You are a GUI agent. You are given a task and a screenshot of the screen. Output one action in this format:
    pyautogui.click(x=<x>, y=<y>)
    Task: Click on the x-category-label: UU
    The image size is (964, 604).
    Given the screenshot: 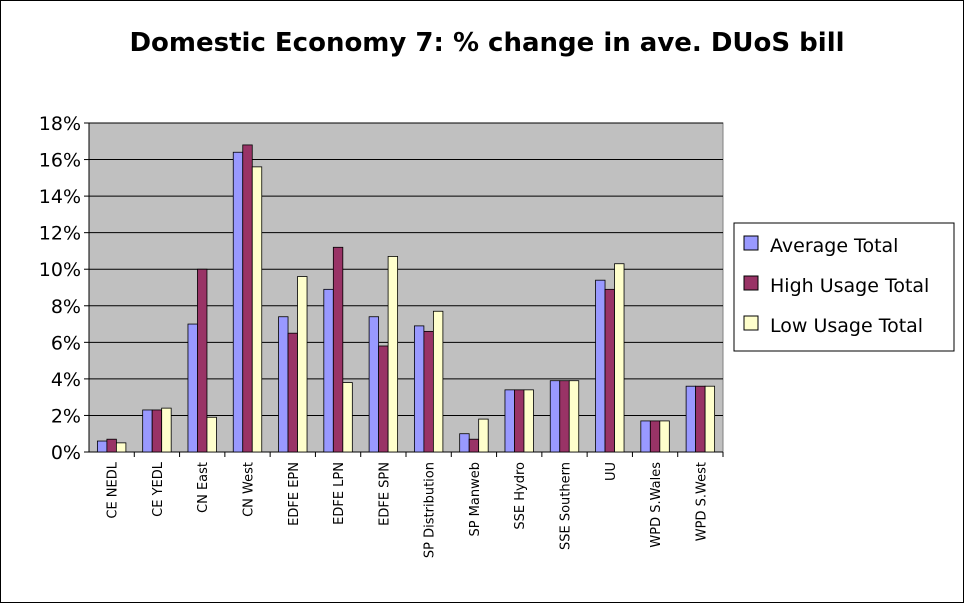 What is the action you would take?
    pyautogui.click(x=611, y=471)
    